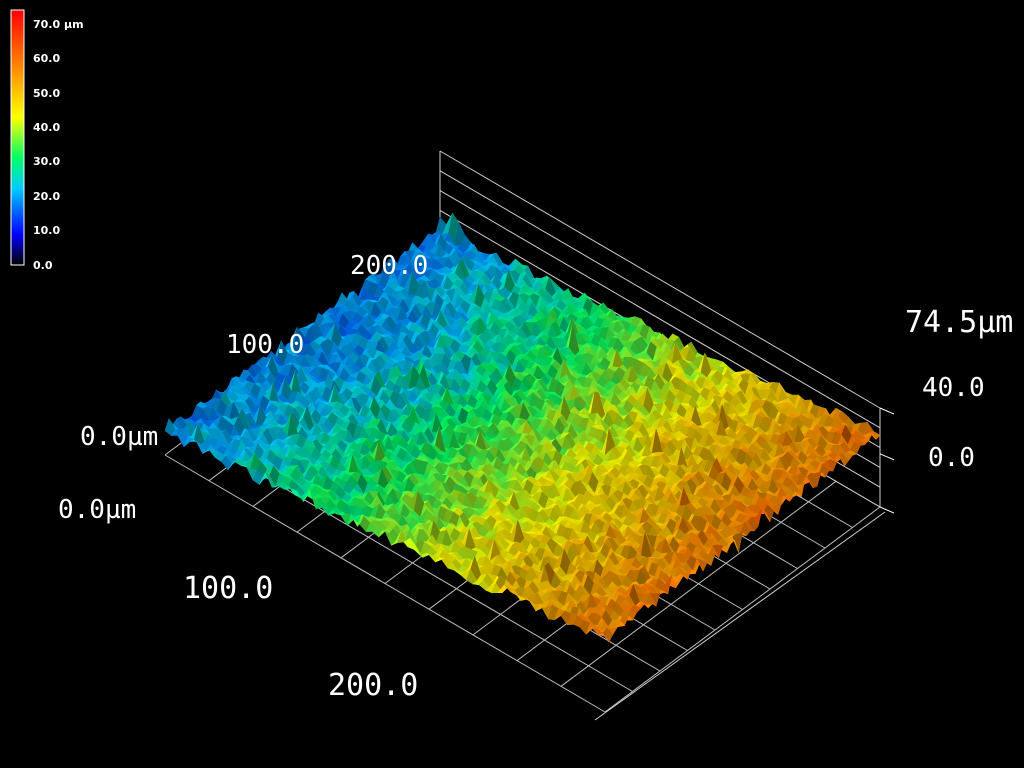 This screenshot has height=768, width=1024. What do you see at coordinates (959, 322) in the screenshot?
I see `z-axis-tick-label: 74.5µm` at bounding box center [959, 322].